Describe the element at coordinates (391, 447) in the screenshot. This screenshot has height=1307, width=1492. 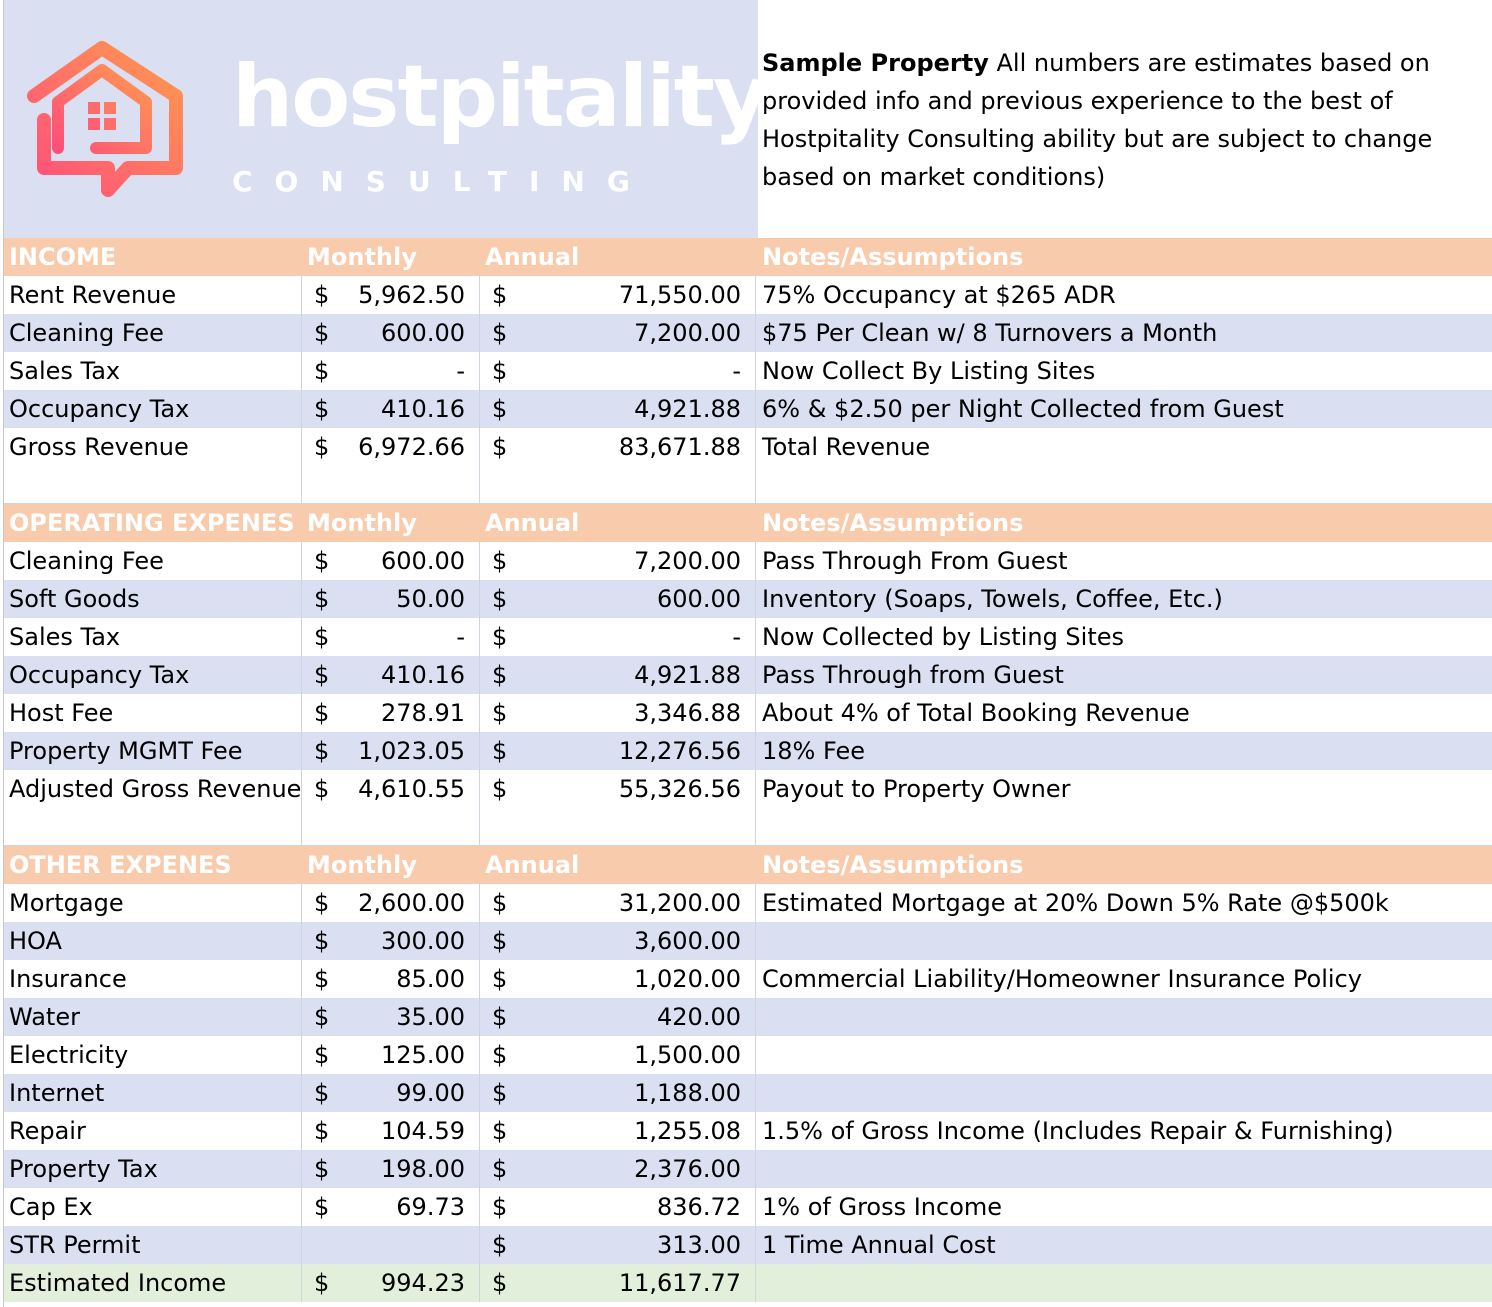
I see `monthly-cell: $6,972.66` at that location.